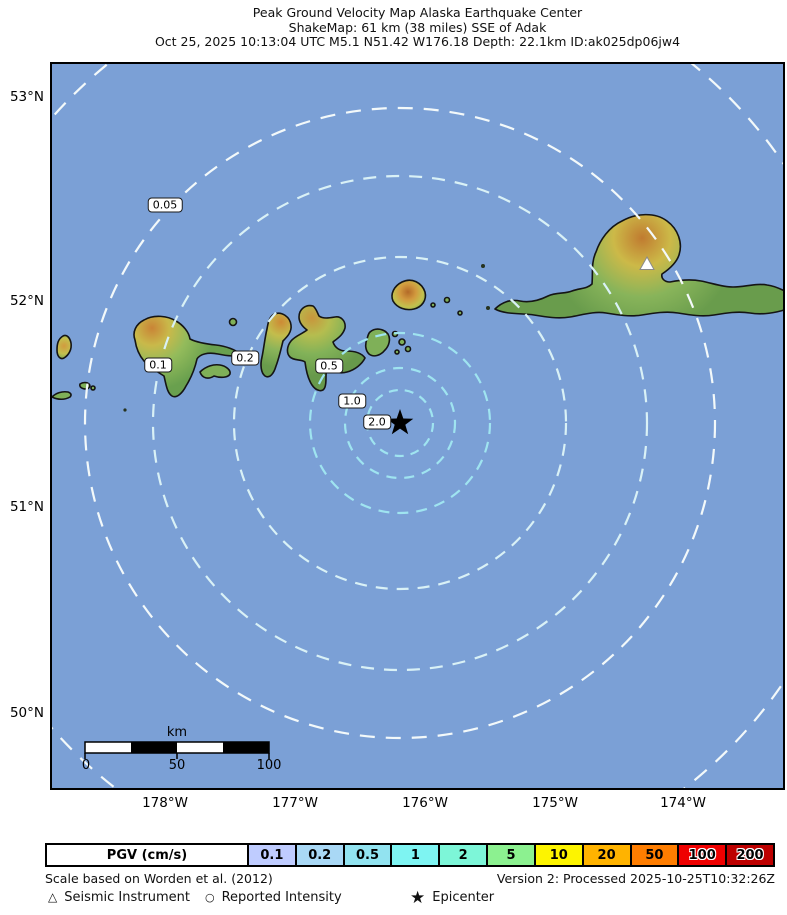 The width and height of the screenshot is (787, 915). I want to click on pgv-bin-1: 1, so click(414, 855).